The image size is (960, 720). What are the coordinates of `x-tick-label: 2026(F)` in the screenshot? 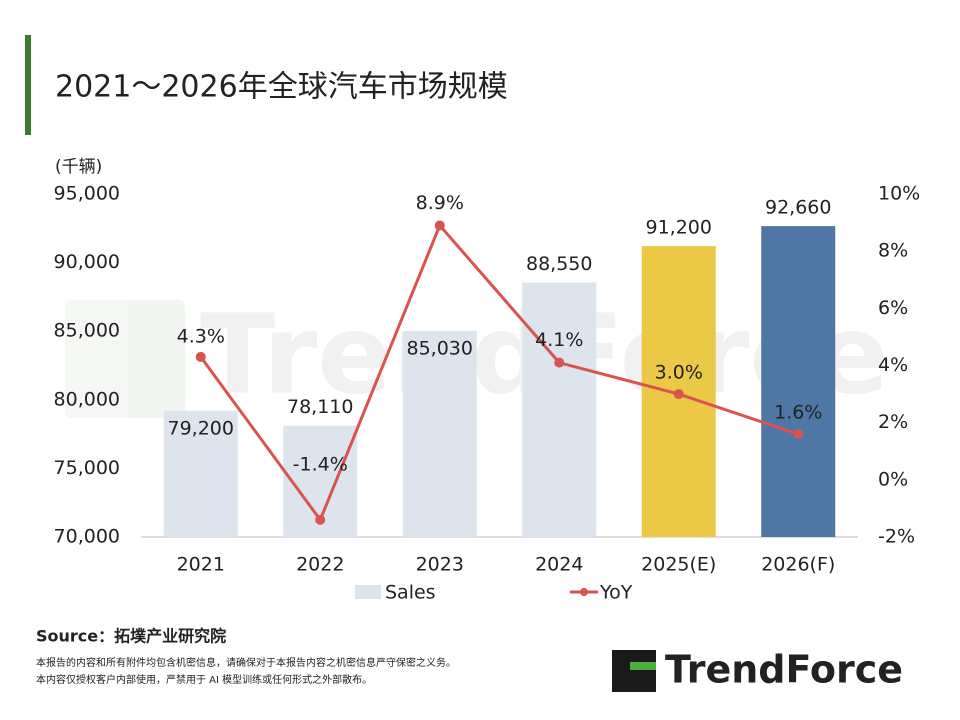 It's located at (798, 565).